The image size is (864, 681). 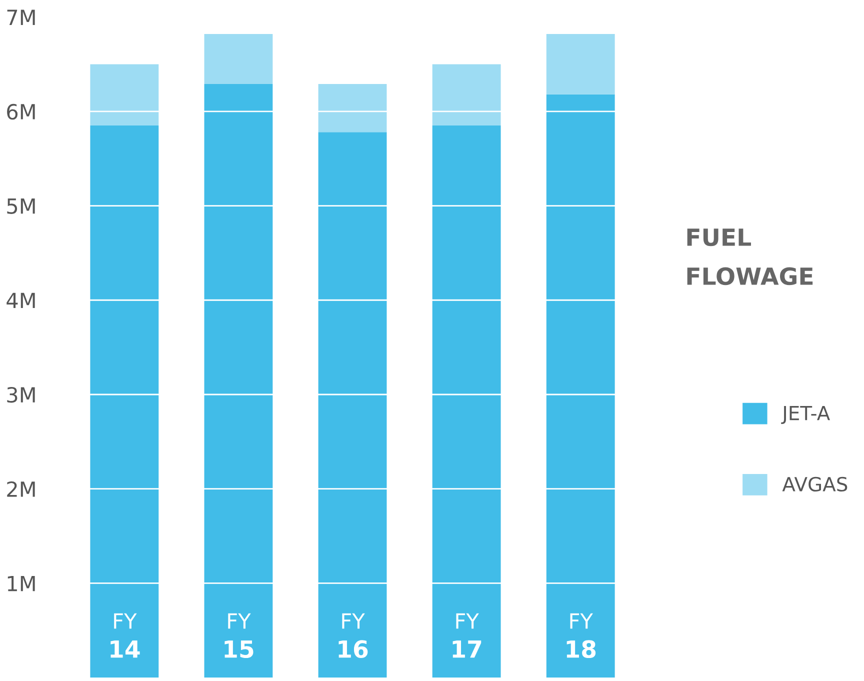 I want to click on legend-label: AVGAS, so click(x=815, y=484).